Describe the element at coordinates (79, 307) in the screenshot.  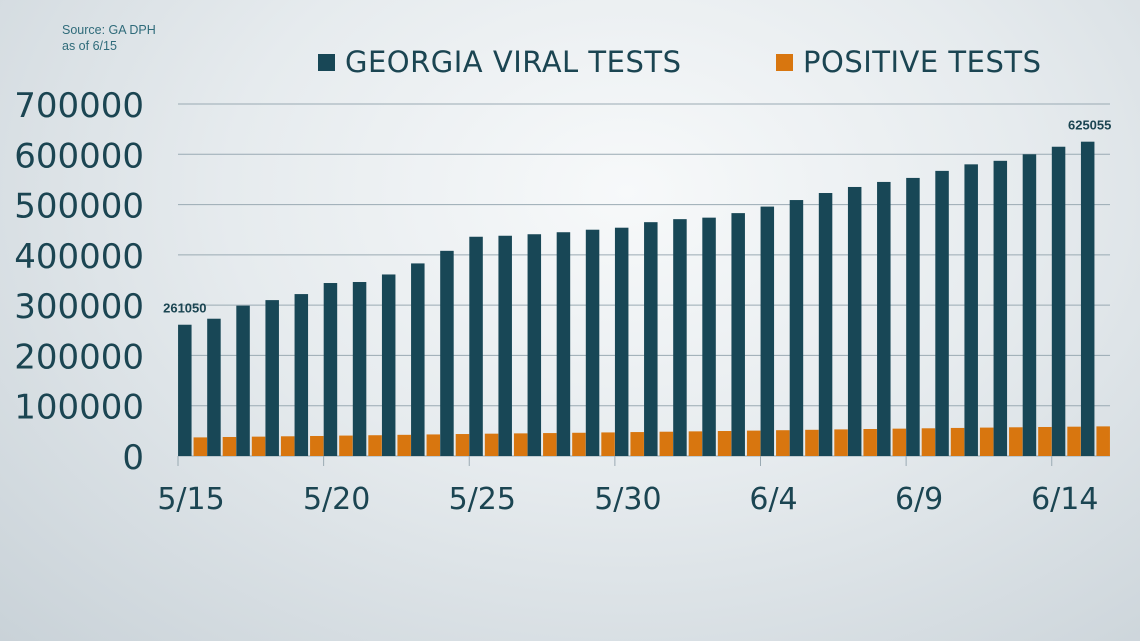
I see `y-tick-label: 300000` at that location.